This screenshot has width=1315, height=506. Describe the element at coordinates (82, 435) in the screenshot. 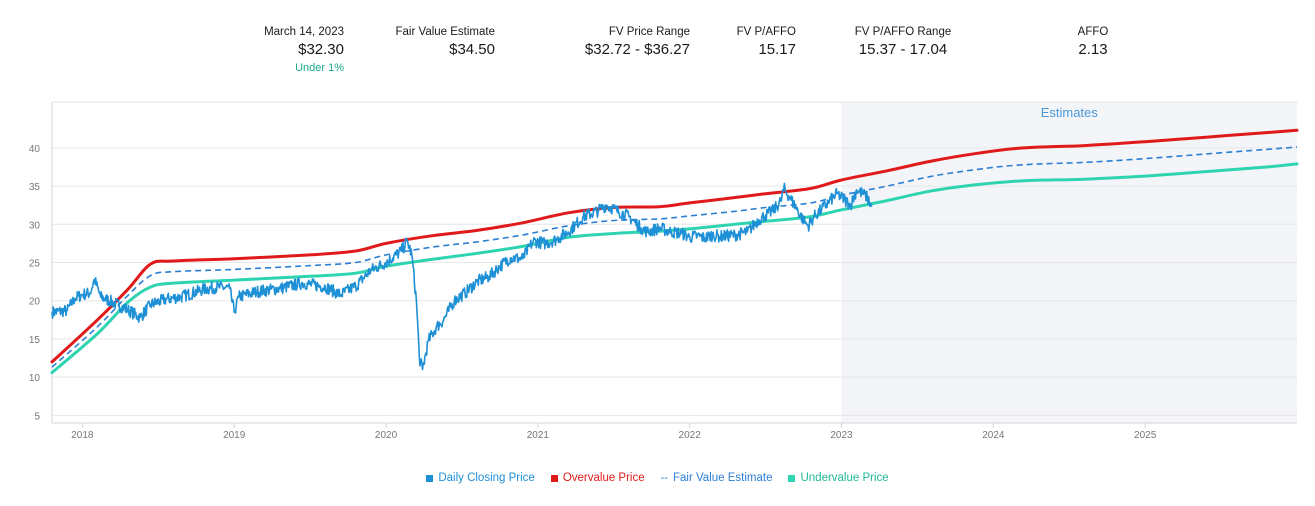

I see `x-tick-label: 2018` at that location.